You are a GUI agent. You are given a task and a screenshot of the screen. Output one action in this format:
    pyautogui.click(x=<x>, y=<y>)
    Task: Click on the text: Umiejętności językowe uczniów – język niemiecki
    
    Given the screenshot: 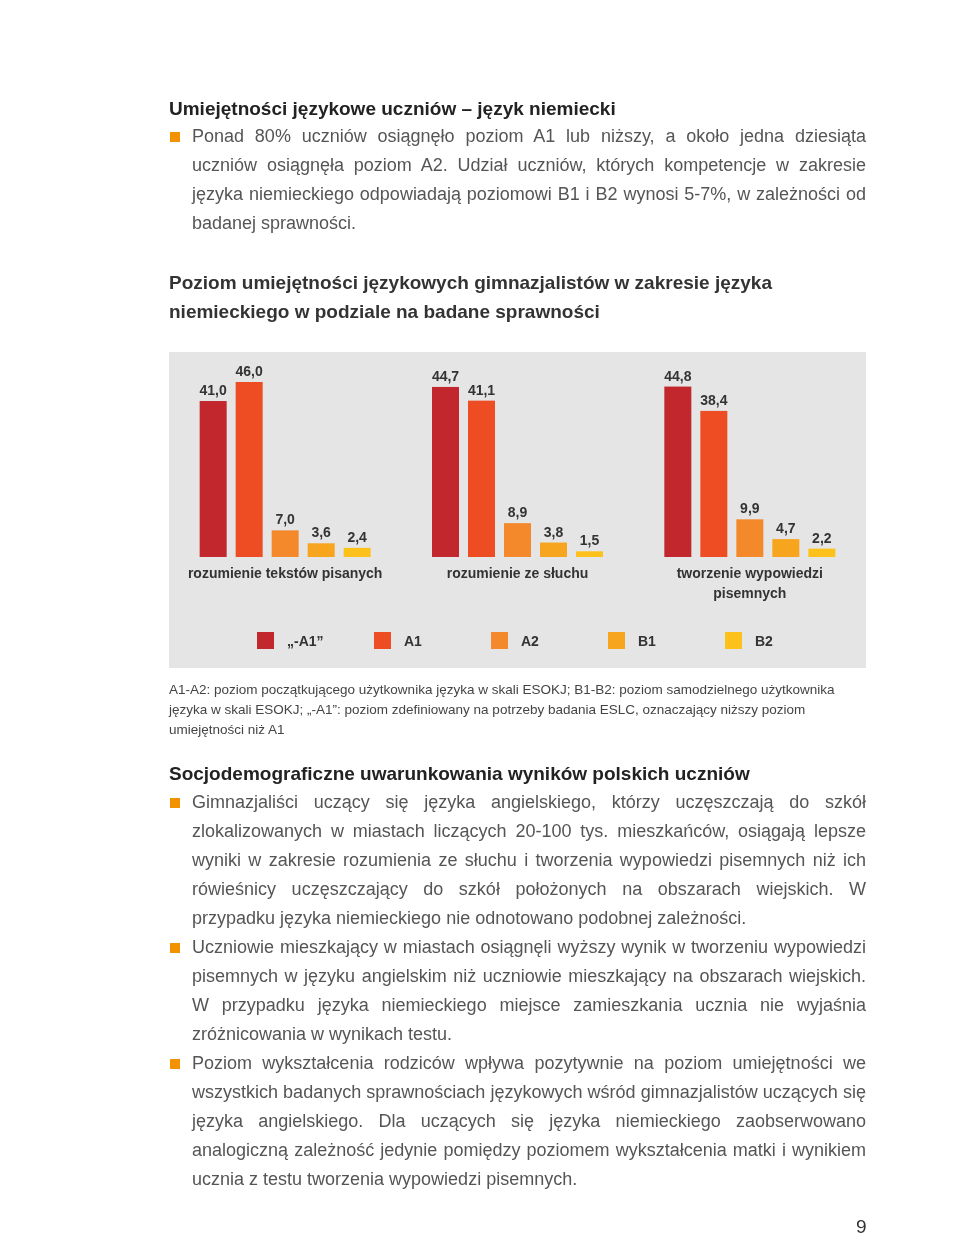 What is the action you would take?
    pyautogui.click(x=393, y=109)
    